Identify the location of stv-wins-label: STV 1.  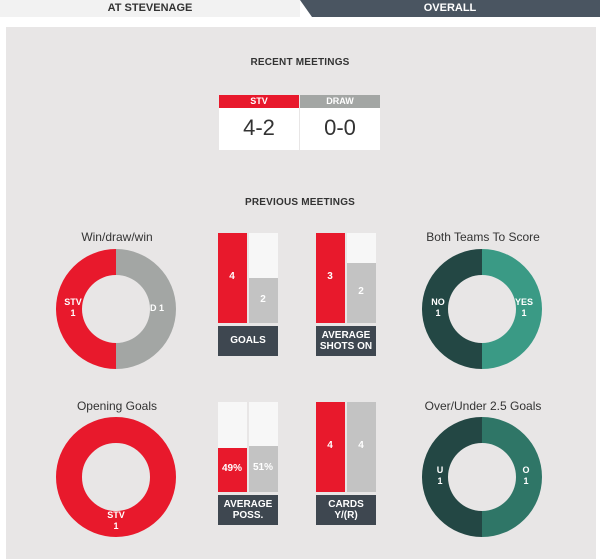
(73, 308).